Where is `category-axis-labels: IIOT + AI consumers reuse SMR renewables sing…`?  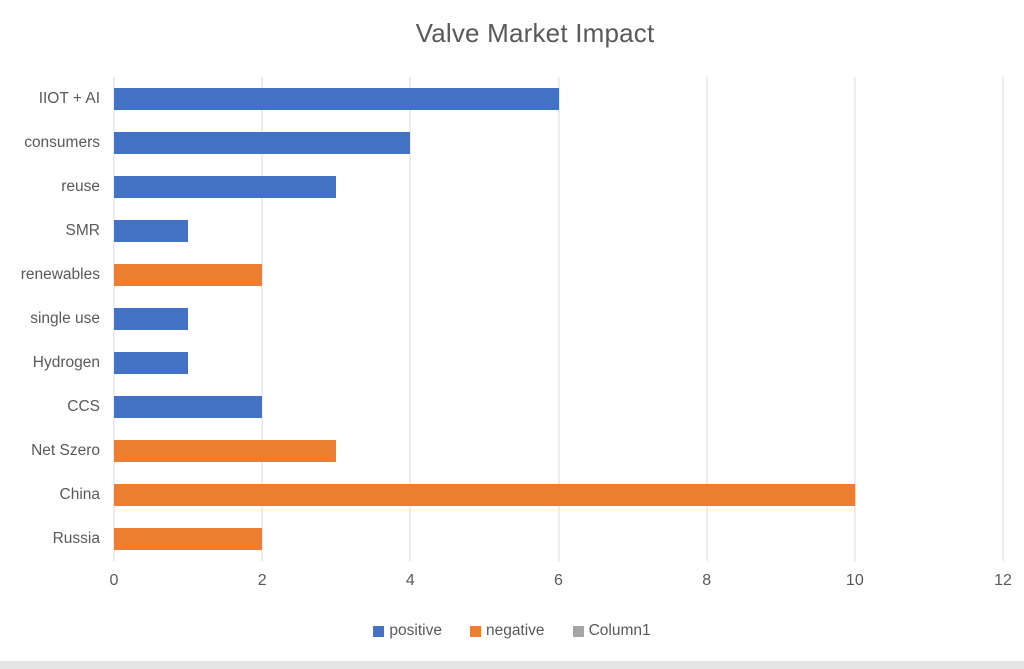 category-axis-labels: IIOT + AI consumers reuse SMR renewables sing… is located at coordinates (50, 319).